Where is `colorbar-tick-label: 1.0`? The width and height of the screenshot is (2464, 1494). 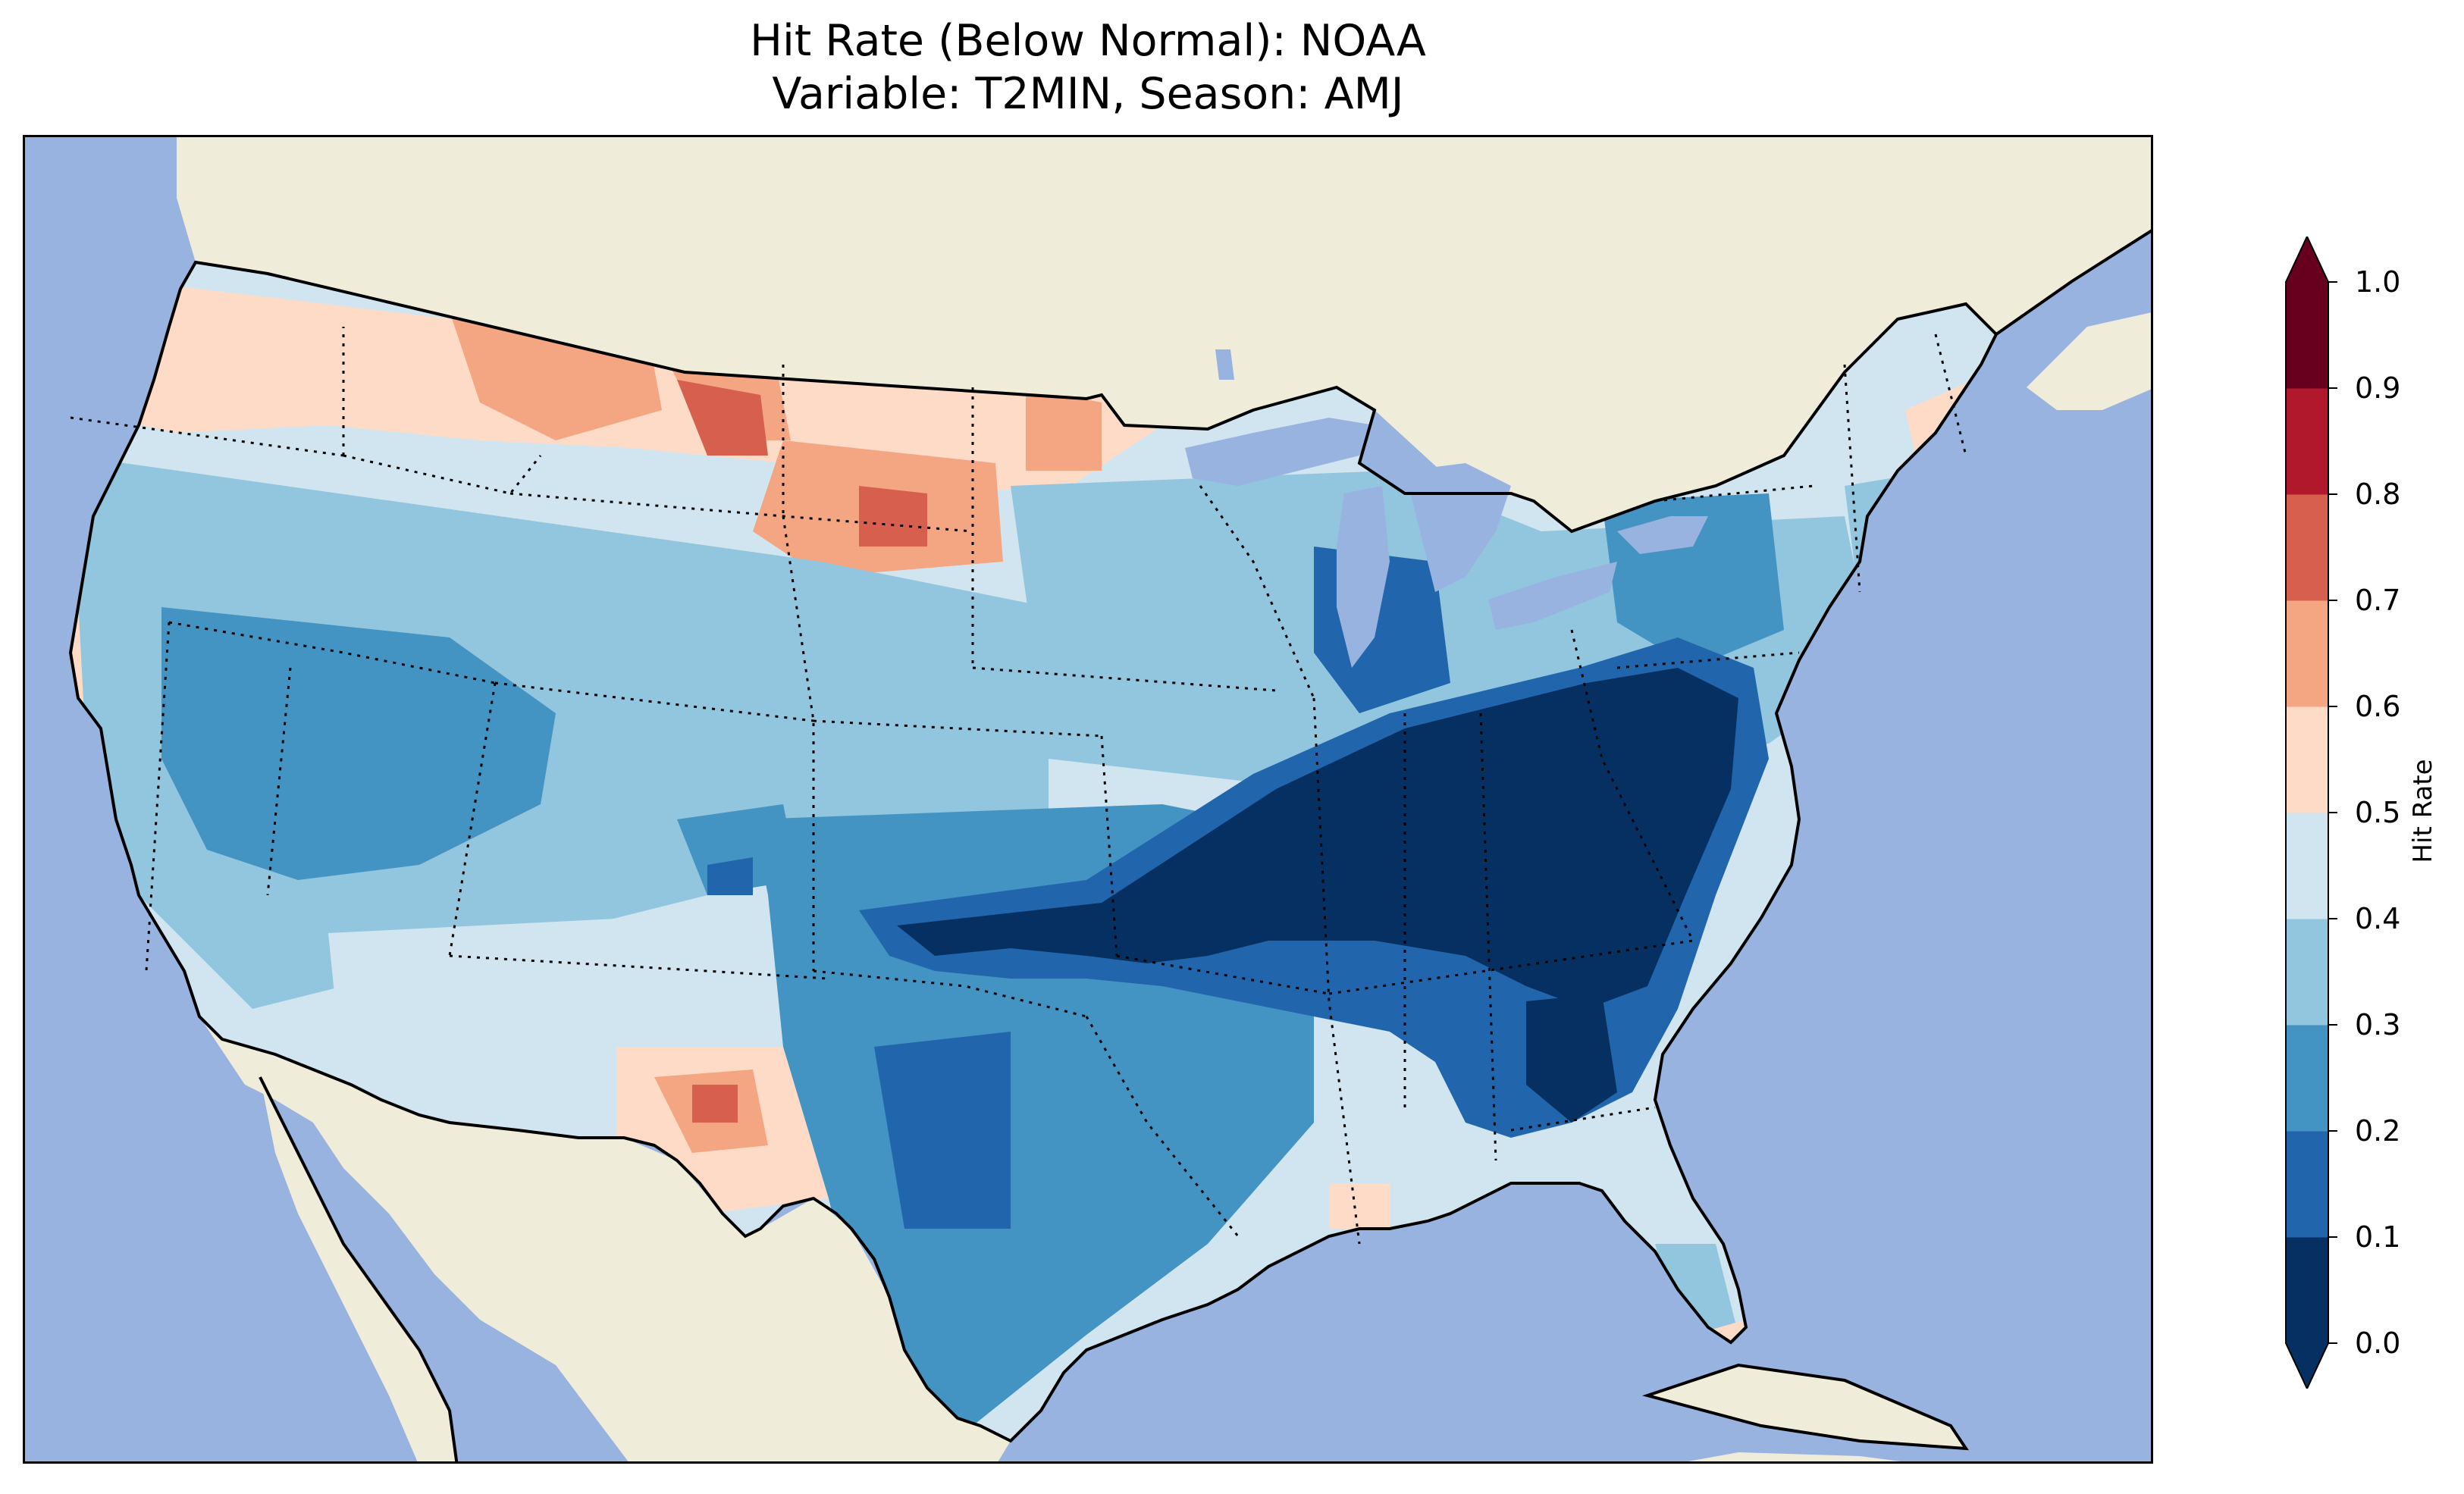 colorbar-tick-label: 1.0 is located at coordinates (2378, 282).